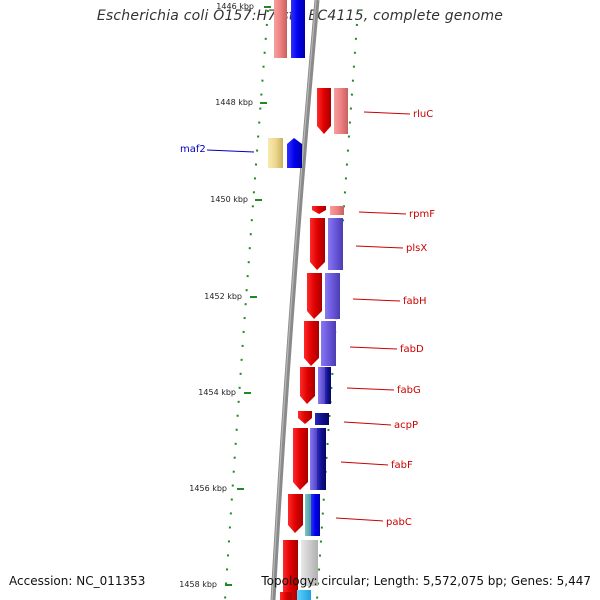 The height and width of the screenshot is (600, 600). I want to click on accession-text: Accession: NC_011353, so click(77, 581).